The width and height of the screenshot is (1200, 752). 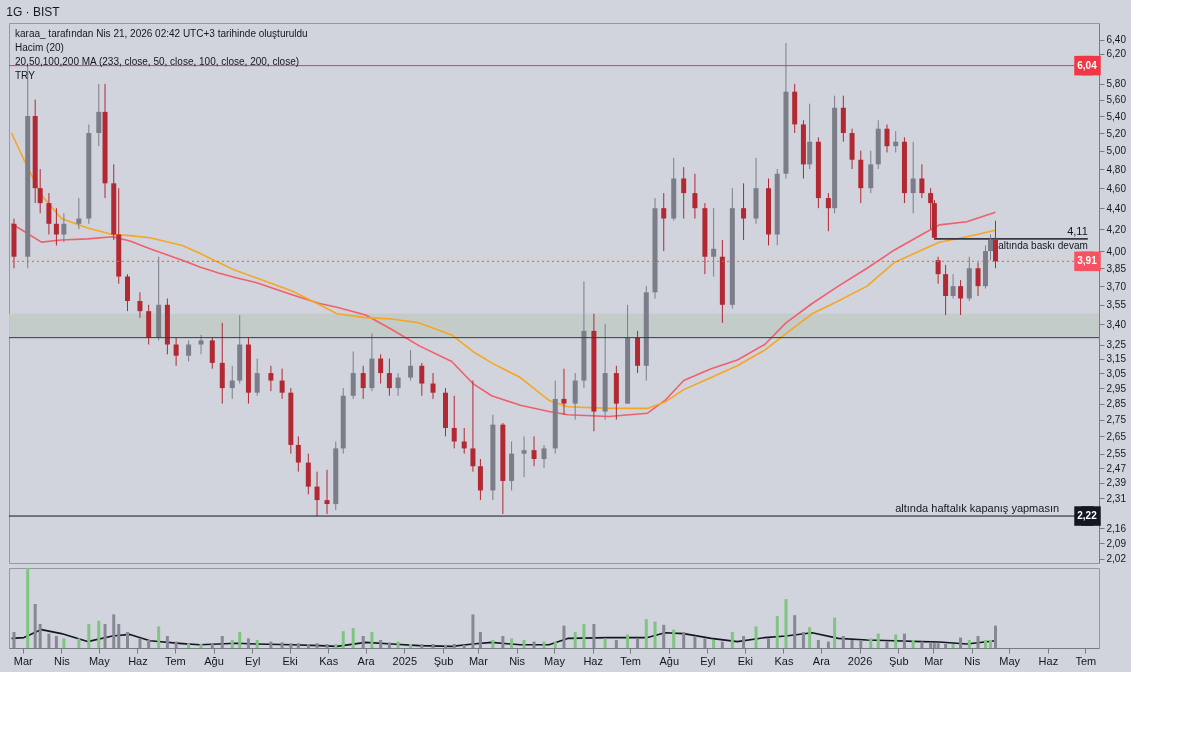 What do you see at coordinates (25, 75) in the screenshot?
I see `annotation: TRY` at bounding box center [25, 75].